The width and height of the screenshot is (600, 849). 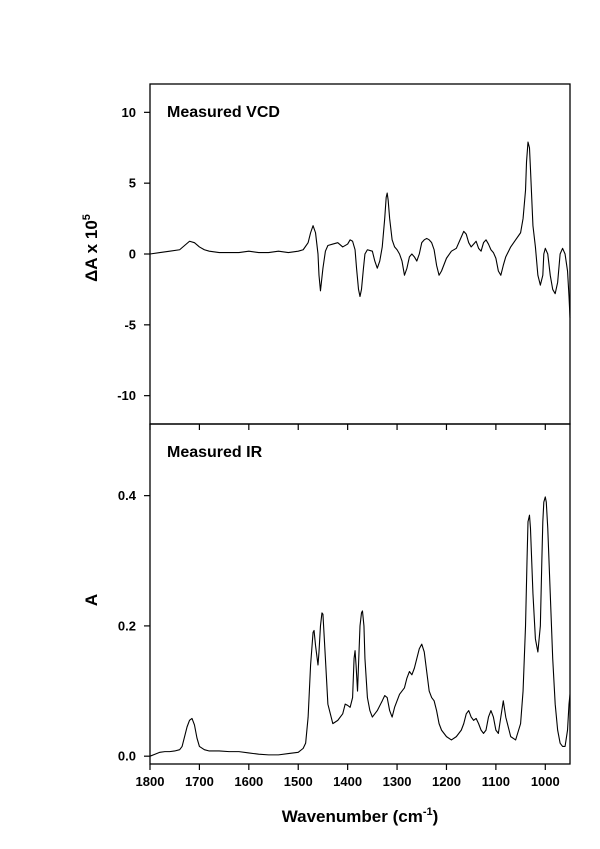 I want to click on vcd-y-axis-label-main: ΔA x 10, so click(x=91, y=251).